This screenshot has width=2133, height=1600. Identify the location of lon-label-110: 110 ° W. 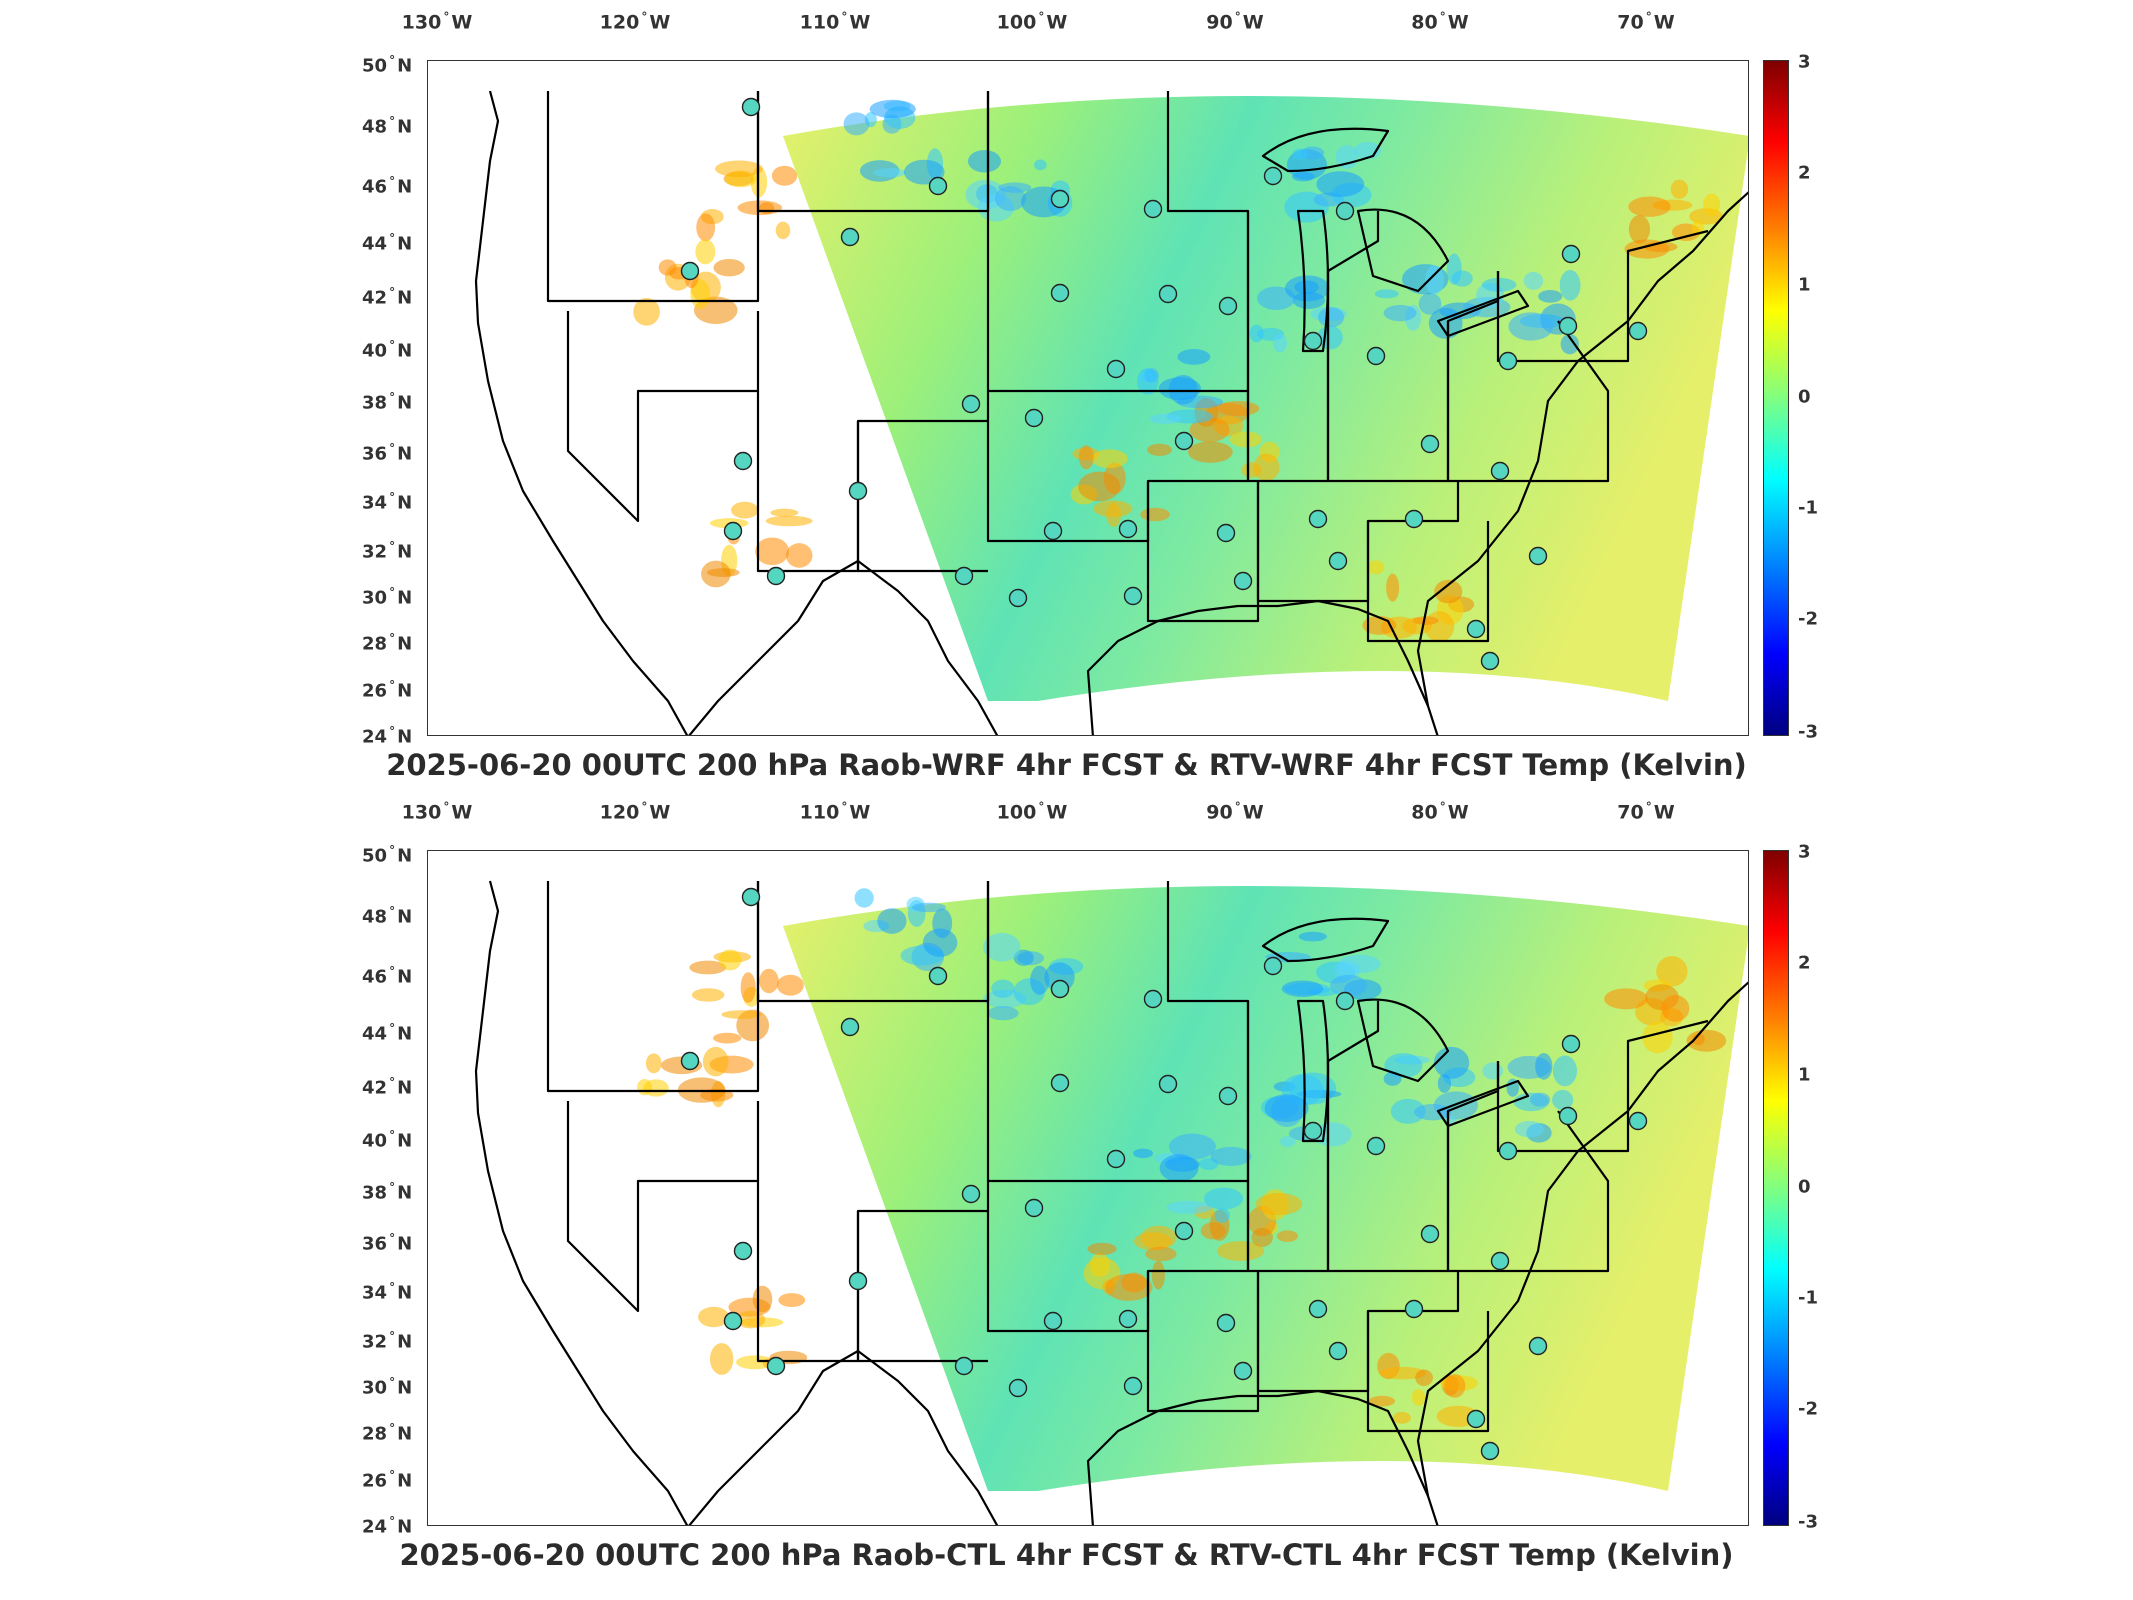
(835, 812).